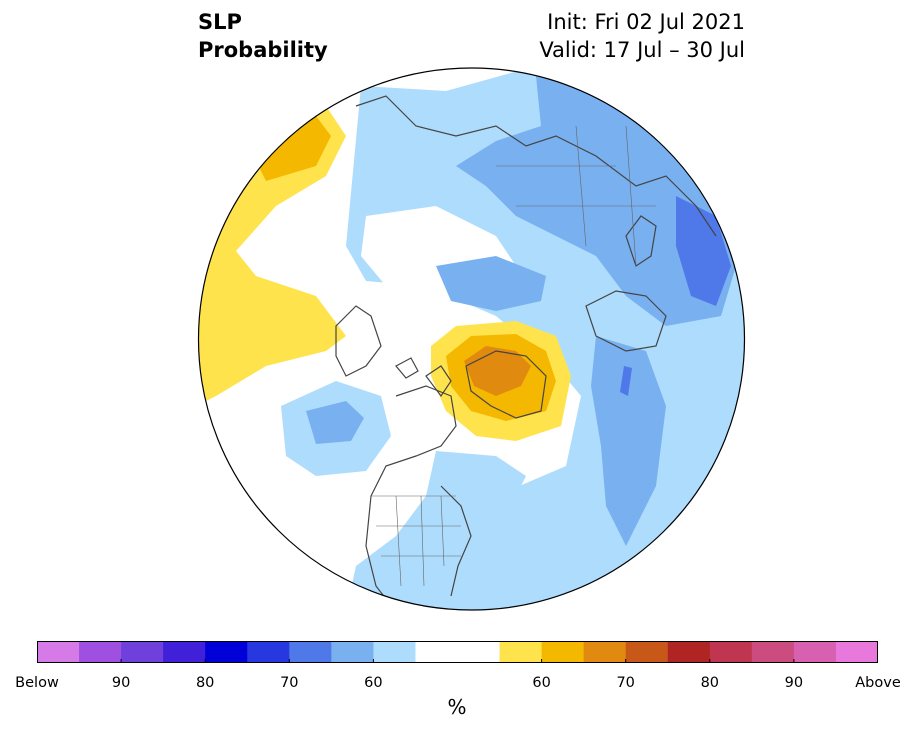 The width and height of the screenshot is (915, 732). I want to click on coastline-east-coast, so click(456, 541).